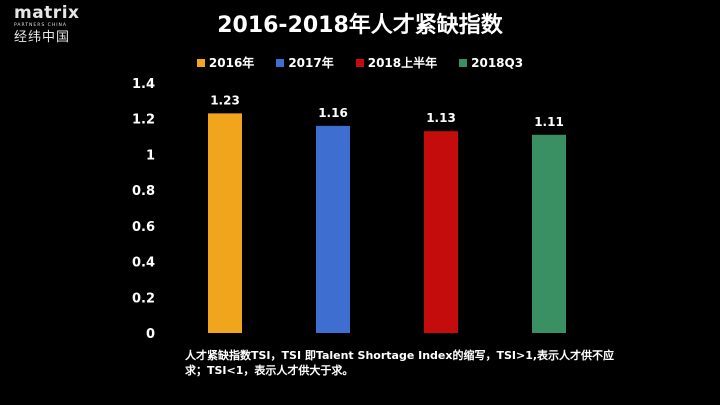 The width and height of the screenshot is (720, 405). What do you see at coordinates (333, 113) in the screenshot?
I see `bar-value-label: 1.16` at bounding box center [333, 113].